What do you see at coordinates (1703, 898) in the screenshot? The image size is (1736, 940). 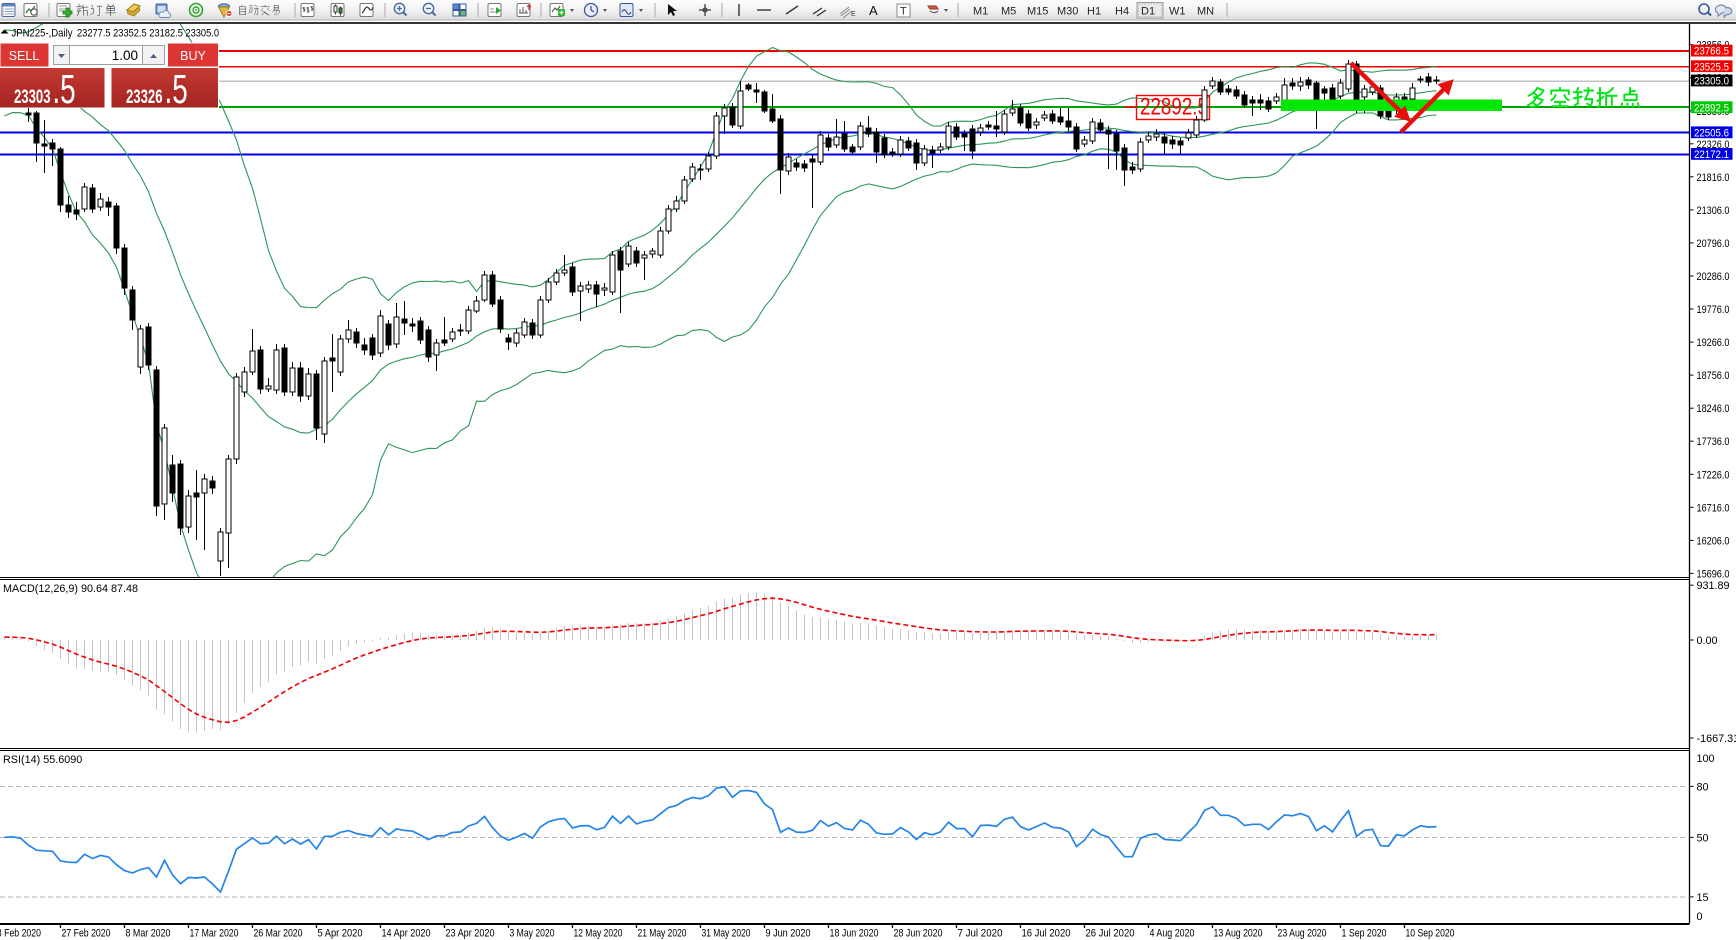 I see `svg-text: 15` at bounding box center [1703, 898].